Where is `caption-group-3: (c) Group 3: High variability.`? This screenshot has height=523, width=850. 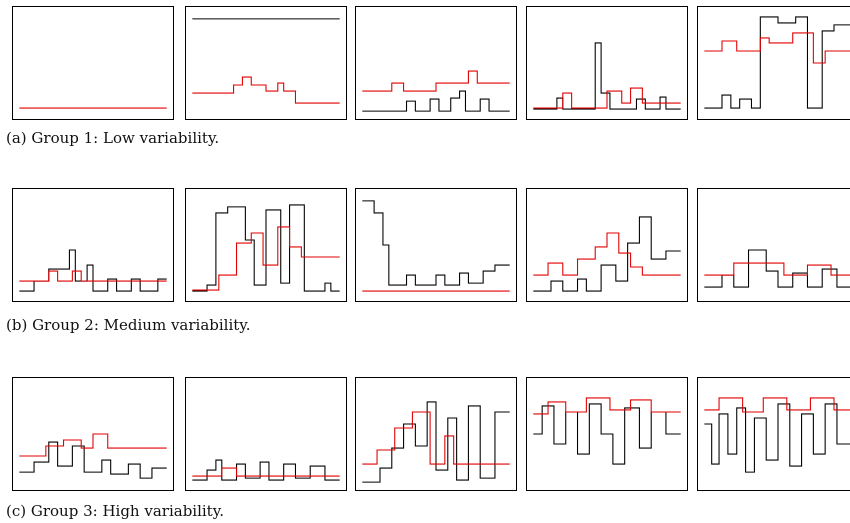 caption-group-3: (c) Group 3: High variability. is located at coordinates (115, 511).